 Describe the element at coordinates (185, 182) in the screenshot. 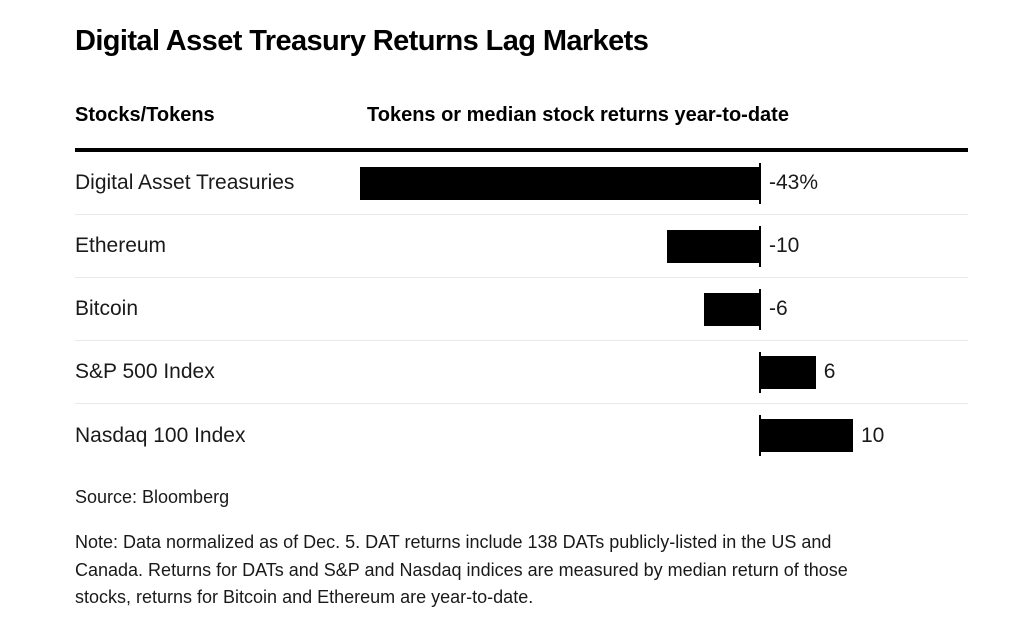

I see `row-label: Digital Asset Treasuries` at that location.